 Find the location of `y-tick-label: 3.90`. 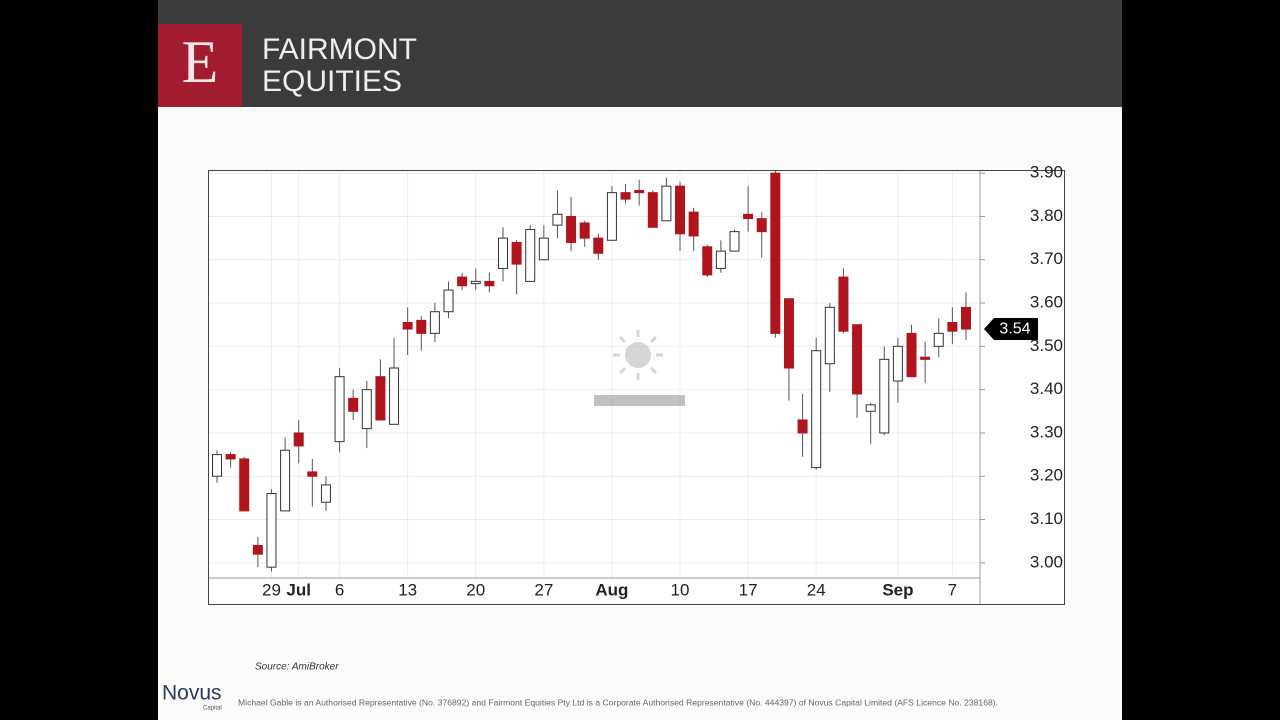

y-tick-label: 3.90 is located at coordinates (1046, 172).